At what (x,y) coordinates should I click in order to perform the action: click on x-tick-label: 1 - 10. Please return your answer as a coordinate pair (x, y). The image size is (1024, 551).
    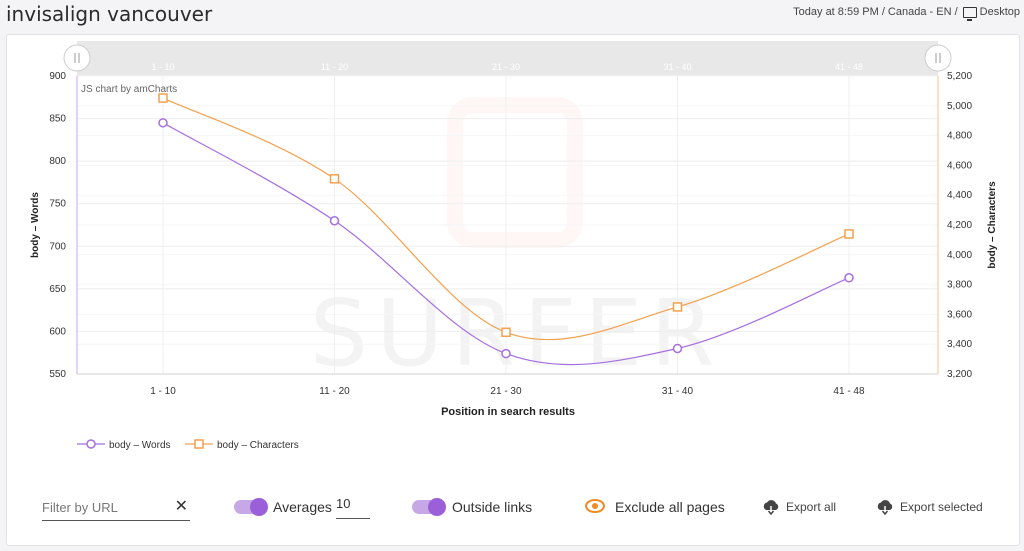
    Looking at the image, I should click on (163, 391).